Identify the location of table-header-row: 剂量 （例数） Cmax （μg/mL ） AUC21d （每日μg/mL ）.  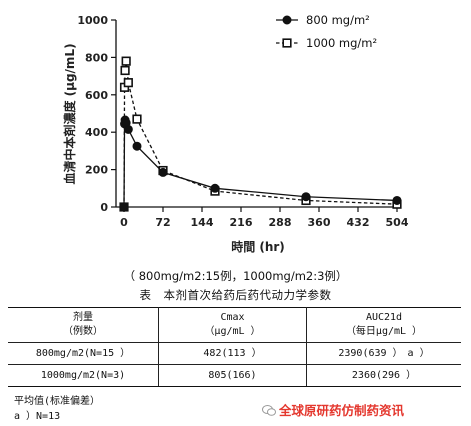
(234, 325).